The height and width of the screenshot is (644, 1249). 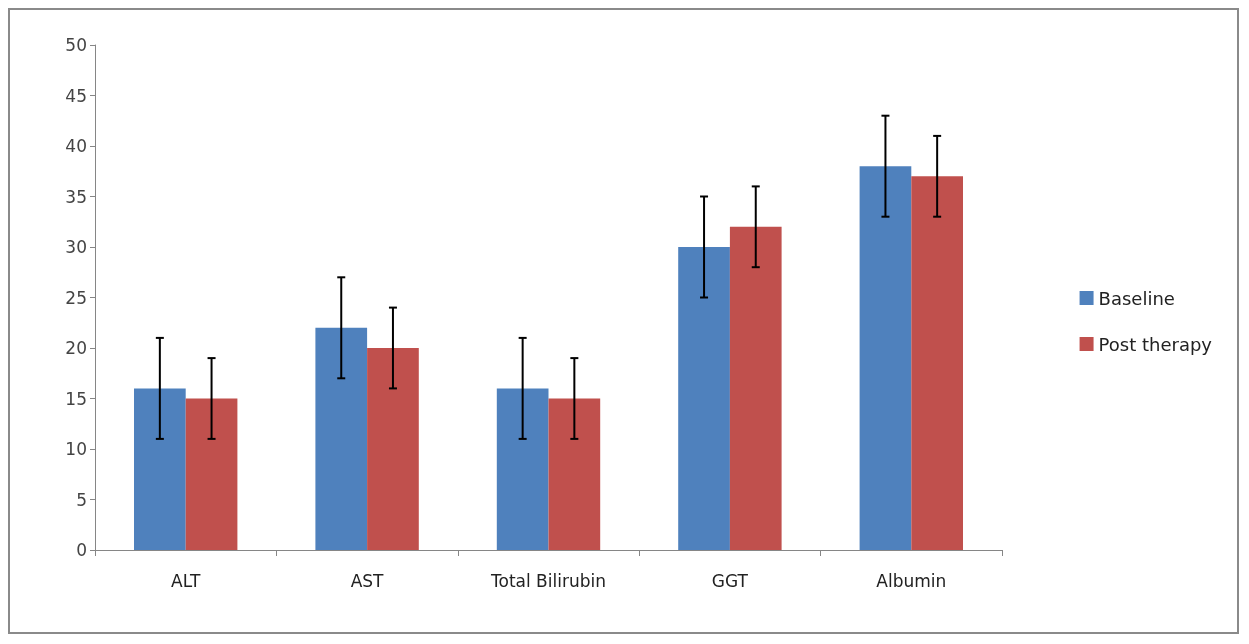 I want to click on y-tick-label: 40, so click(x=76, y=146).